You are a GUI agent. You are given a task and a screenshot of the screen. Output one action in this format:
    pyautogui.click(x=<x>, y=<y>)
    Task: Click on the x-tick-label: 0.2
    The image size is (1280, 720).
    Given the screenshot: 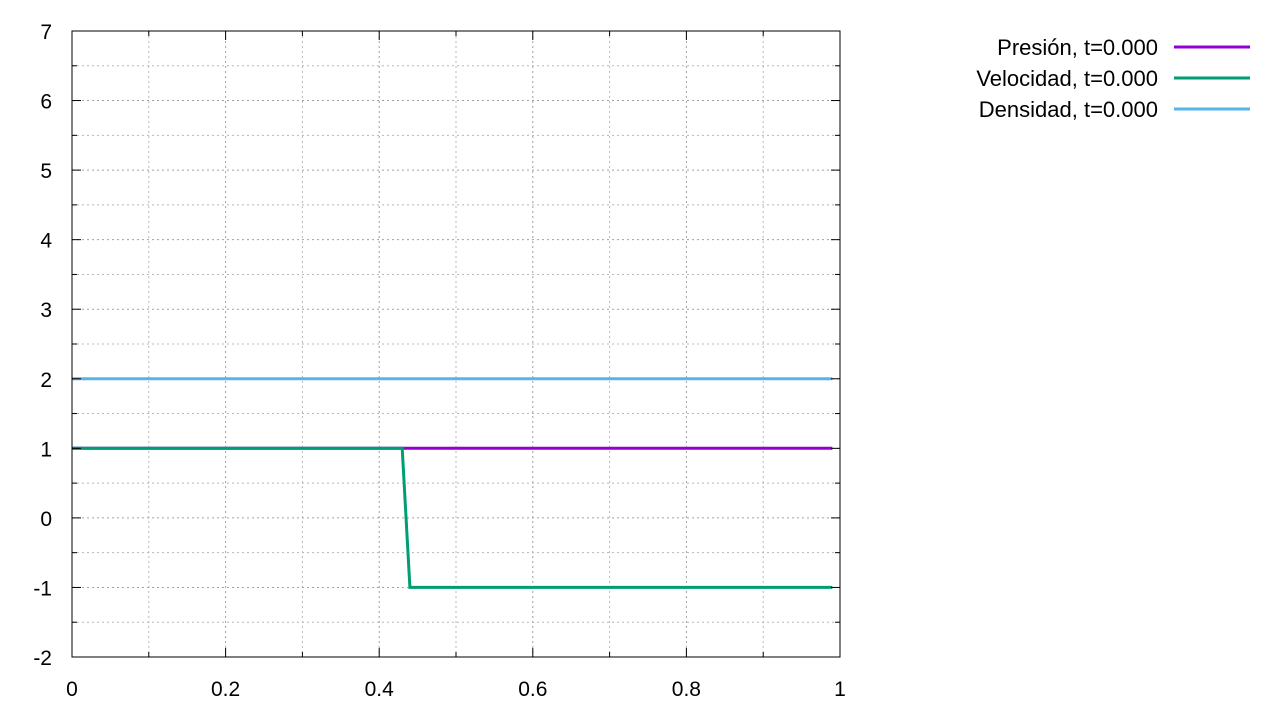 What is the action you would take?
    pyautogui.click(x=225, y=689)
    